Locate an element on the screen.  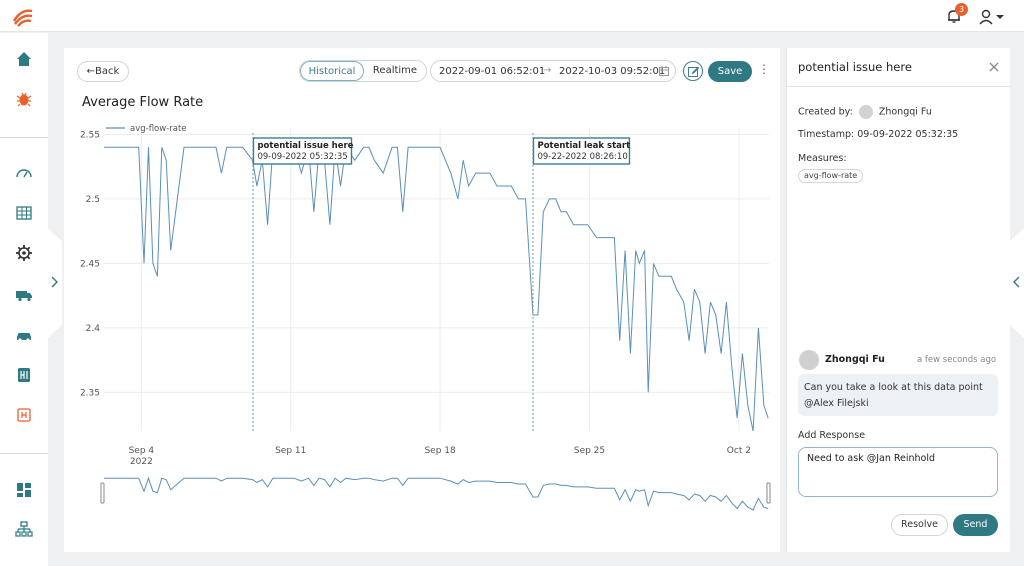
panel-divider is located at coordinates (899, 86).